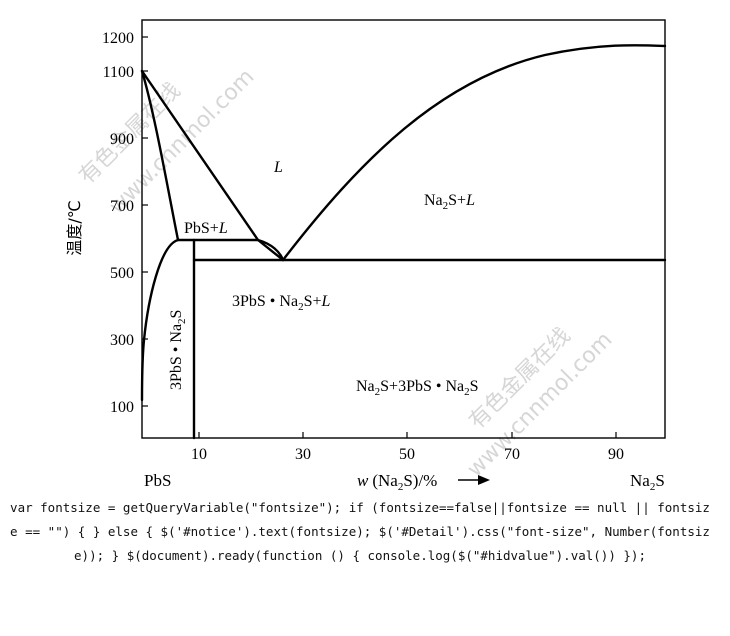  What do you see at coordinates (182, 321) in the screenshot?
I see `region-compound-vertical-sub: 2` at bounding box center [182, 321].